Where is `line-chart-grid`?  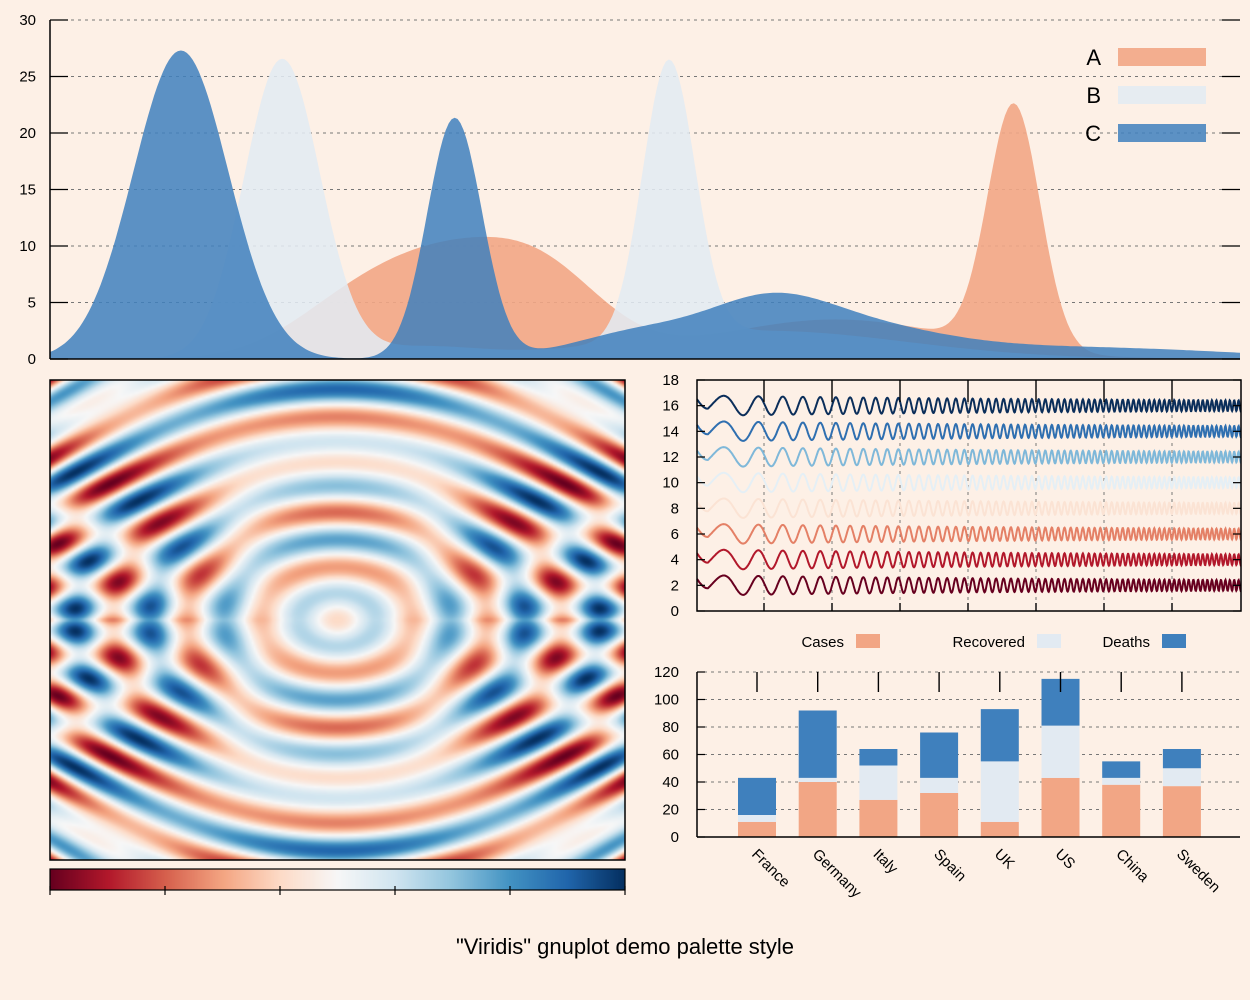
line-chart-grid is located at coordinates (968, 495).